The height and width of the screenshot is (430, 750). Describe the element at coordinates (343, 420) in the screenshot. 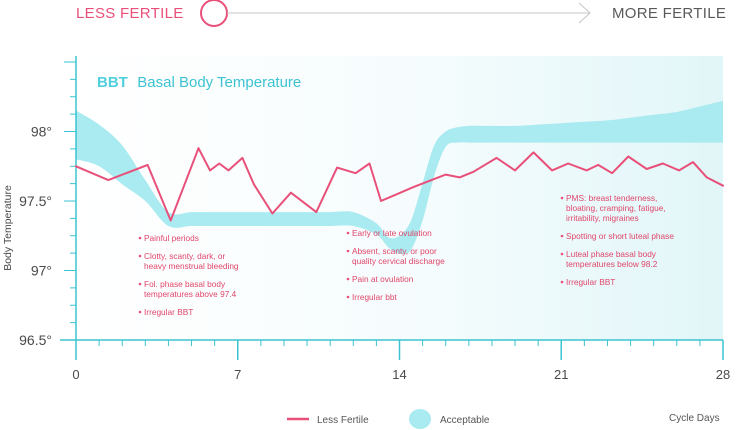

I see `legend-label-less-fertile: Less Fertile` at that location.